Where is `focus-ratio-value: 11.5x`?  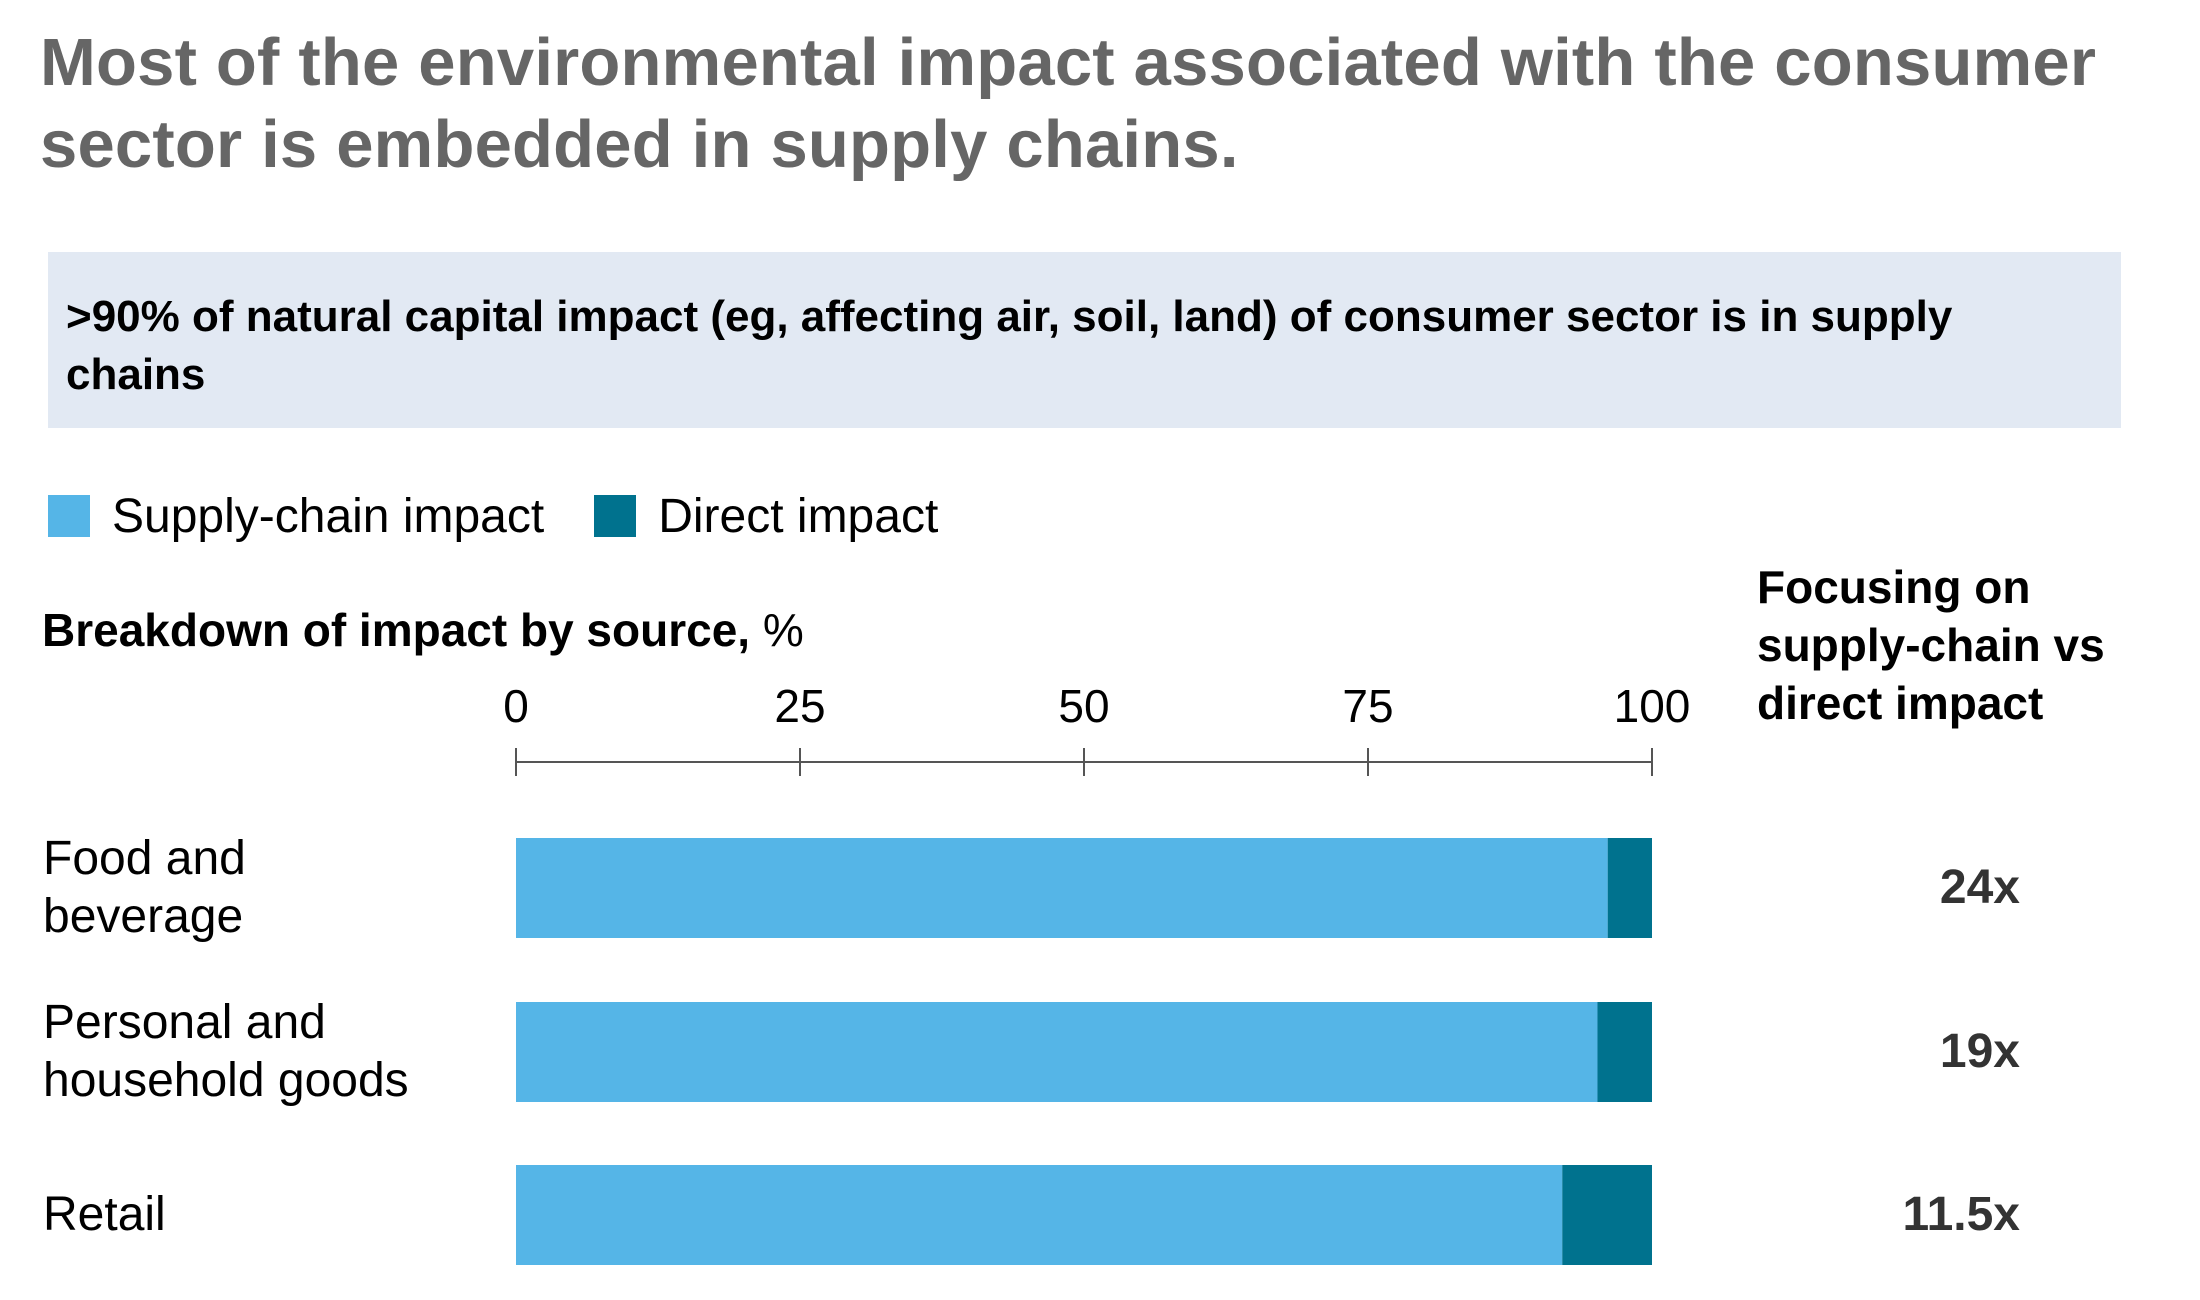 focus-ratio-value: 11.5x is located at coordinates (1961, 1214).